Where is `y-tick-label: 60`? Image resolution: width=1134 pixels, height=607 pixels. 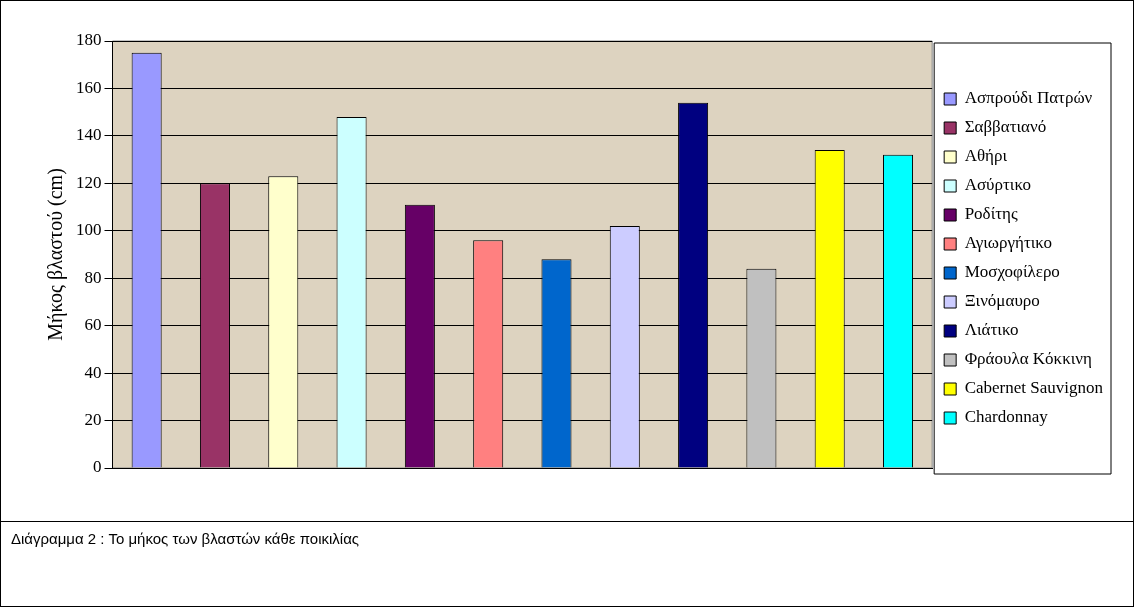 y-tick-label: 60 is located at coordinates (93, 325).